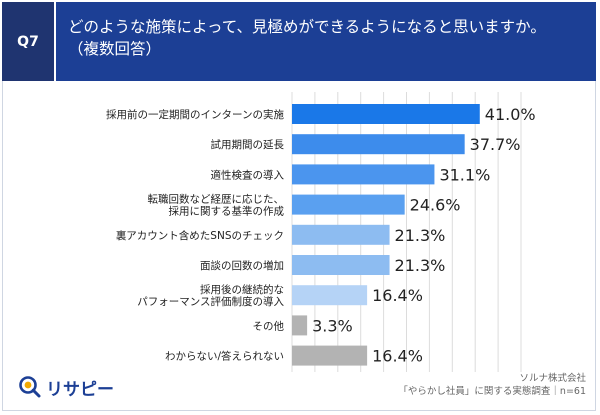  I want to click on category-label: わからない/答えられない, so click(224, 356).